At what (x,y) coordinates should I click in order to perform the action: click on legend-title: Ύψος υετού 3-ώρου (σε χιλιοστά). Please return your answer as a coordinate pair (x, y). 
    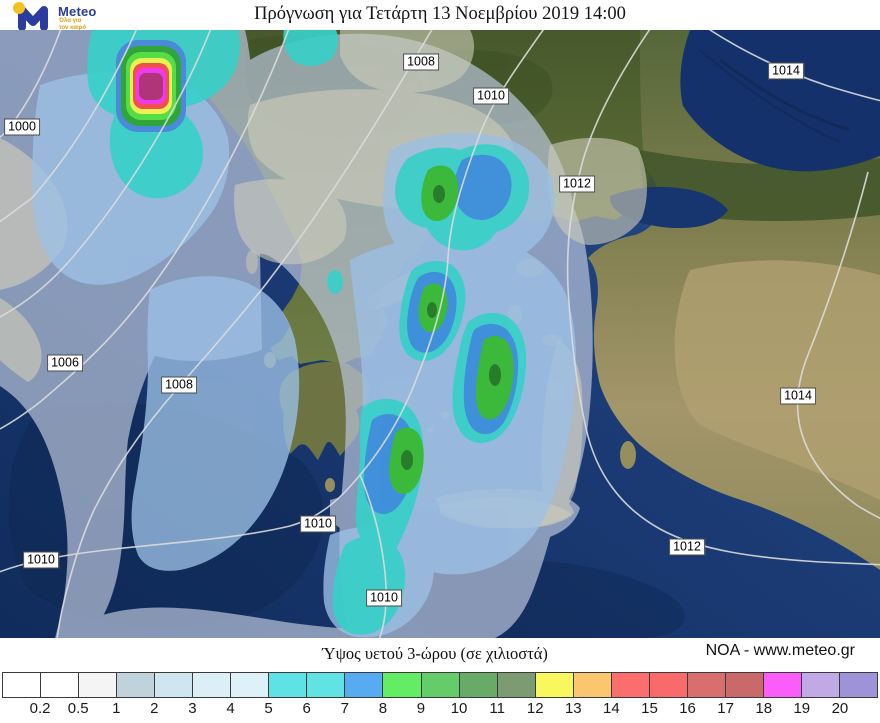
    Looking at the image, I should click on (435, 653).